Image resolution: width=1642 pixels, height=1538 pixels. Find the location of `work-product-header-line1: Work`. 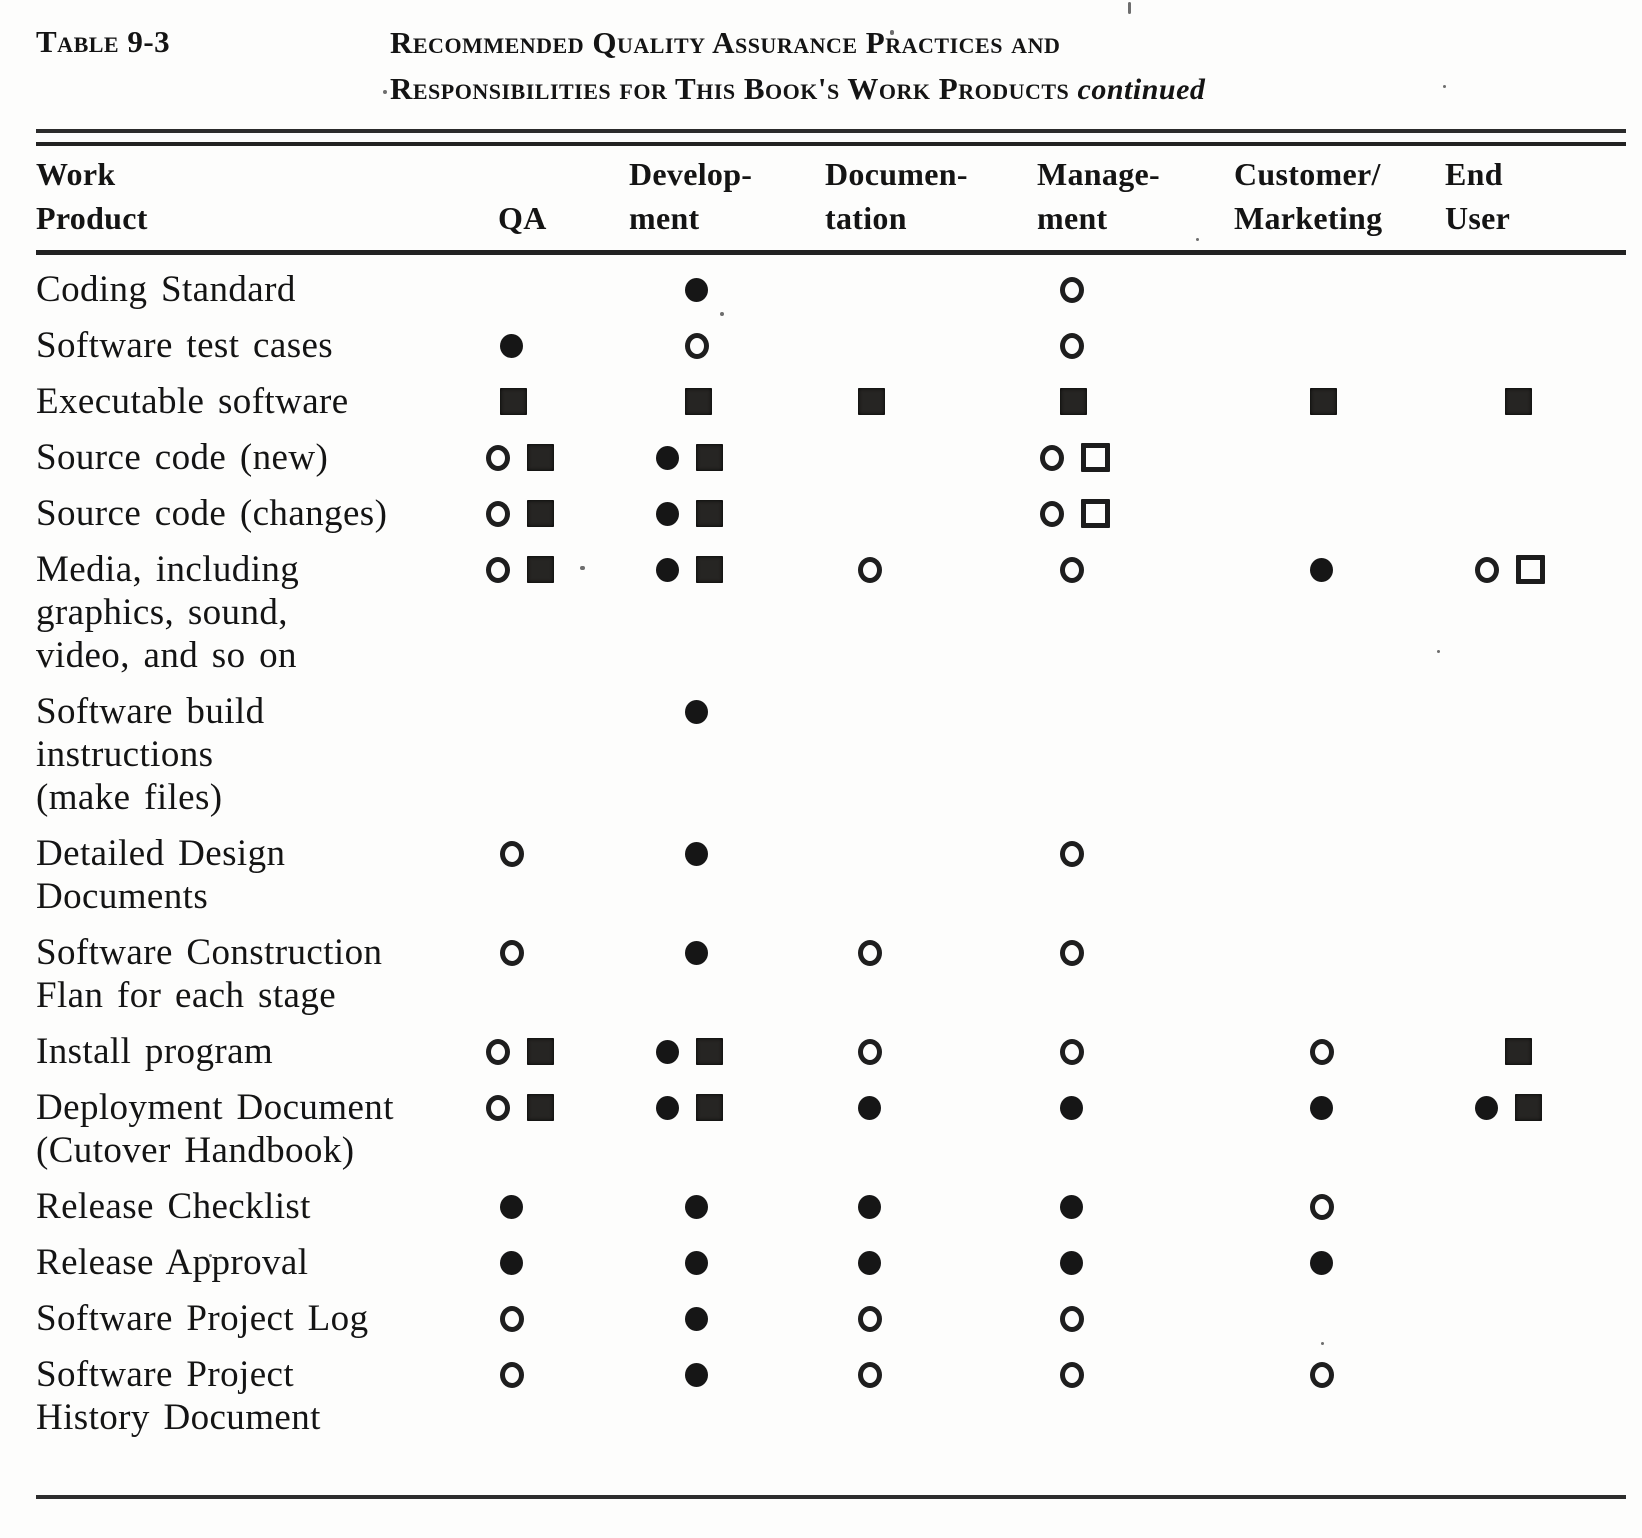

work-product-header-line1: Work is located at coordinates (76, 174).